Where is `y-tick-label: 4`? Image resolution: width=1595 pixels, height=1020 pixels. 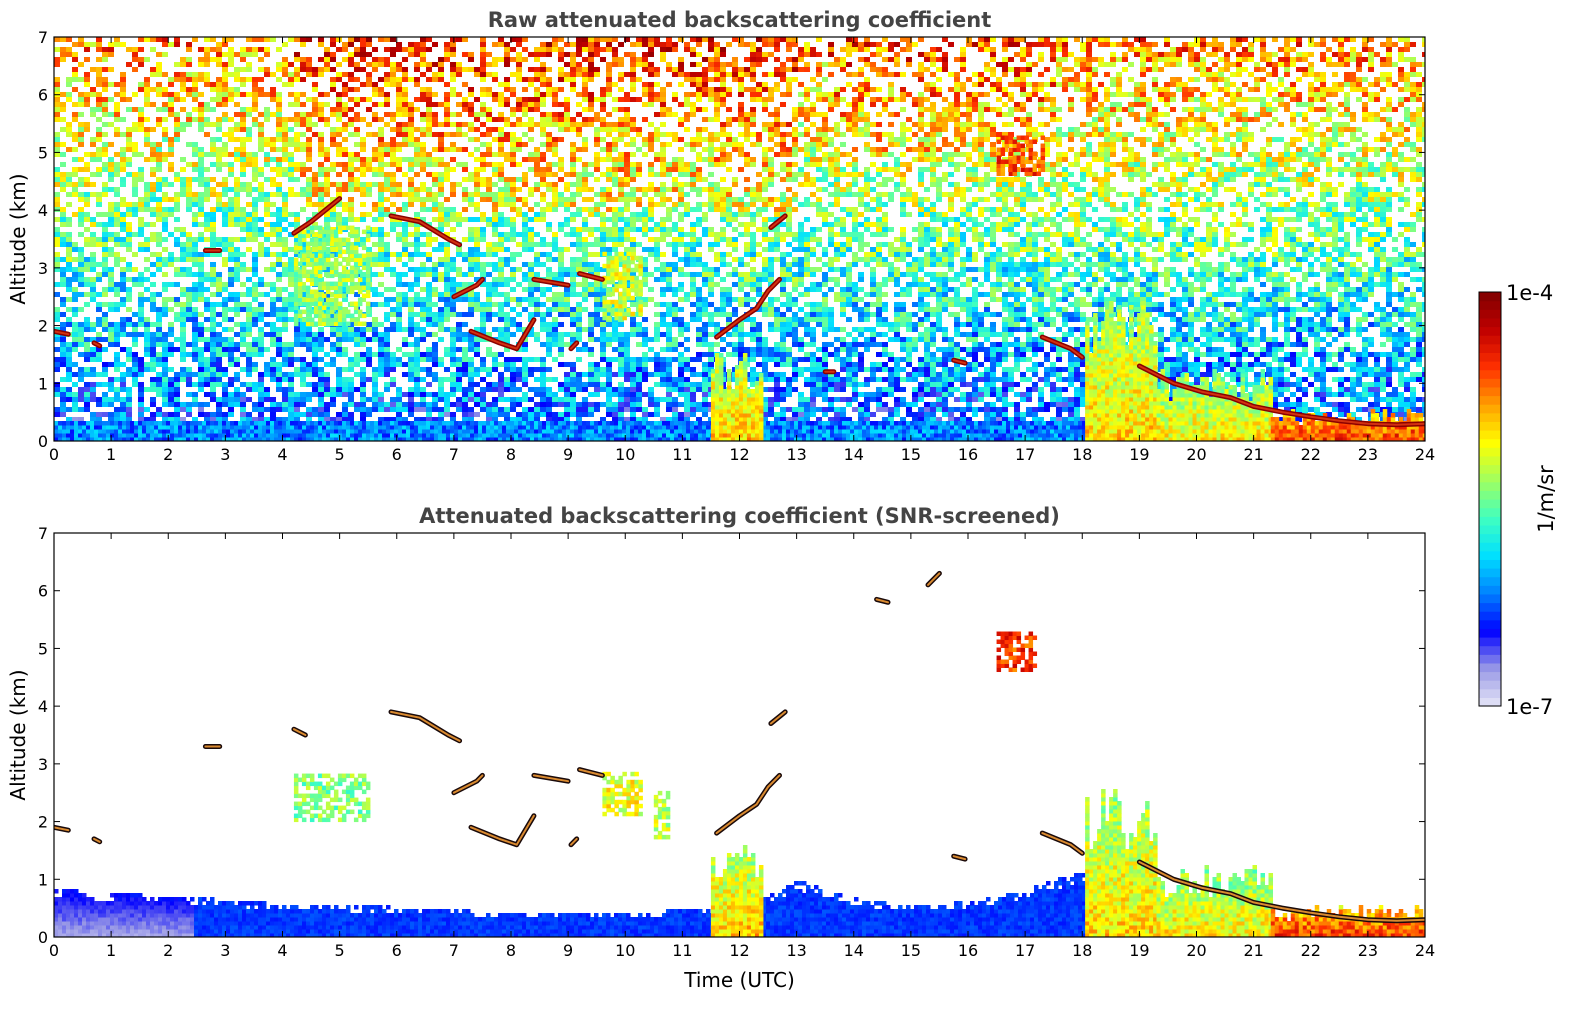 y-tick-label: 4 is located at coordinates (43, 706).